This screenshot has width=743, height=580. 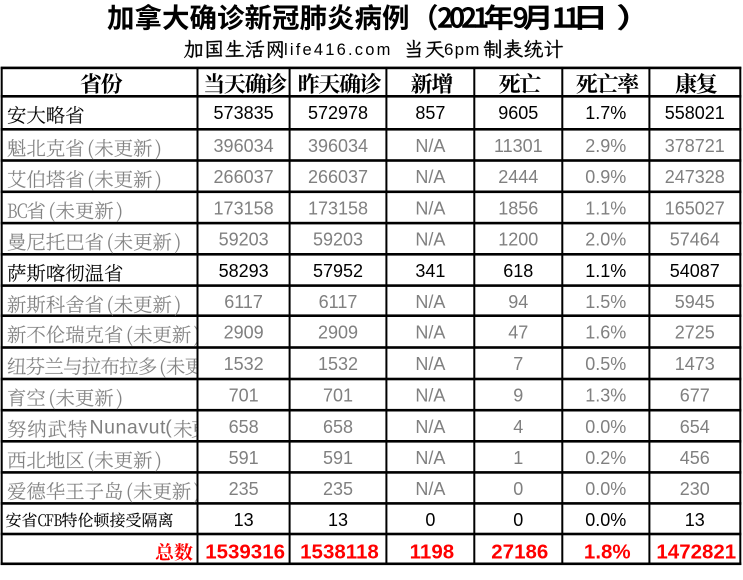 I want to click on svg-text: 1.5%, so click(x=605, y=302).